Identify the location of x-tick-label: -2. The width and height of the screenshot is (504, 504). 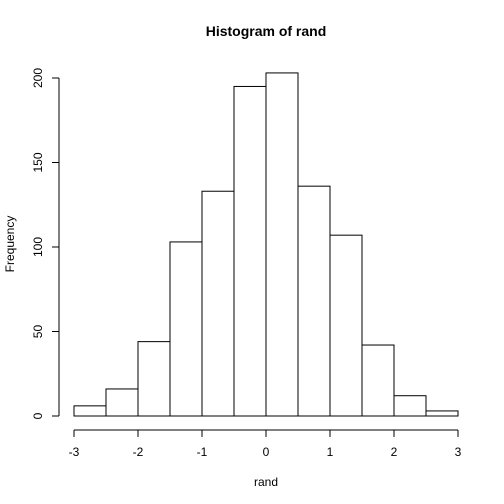
(138, 452).